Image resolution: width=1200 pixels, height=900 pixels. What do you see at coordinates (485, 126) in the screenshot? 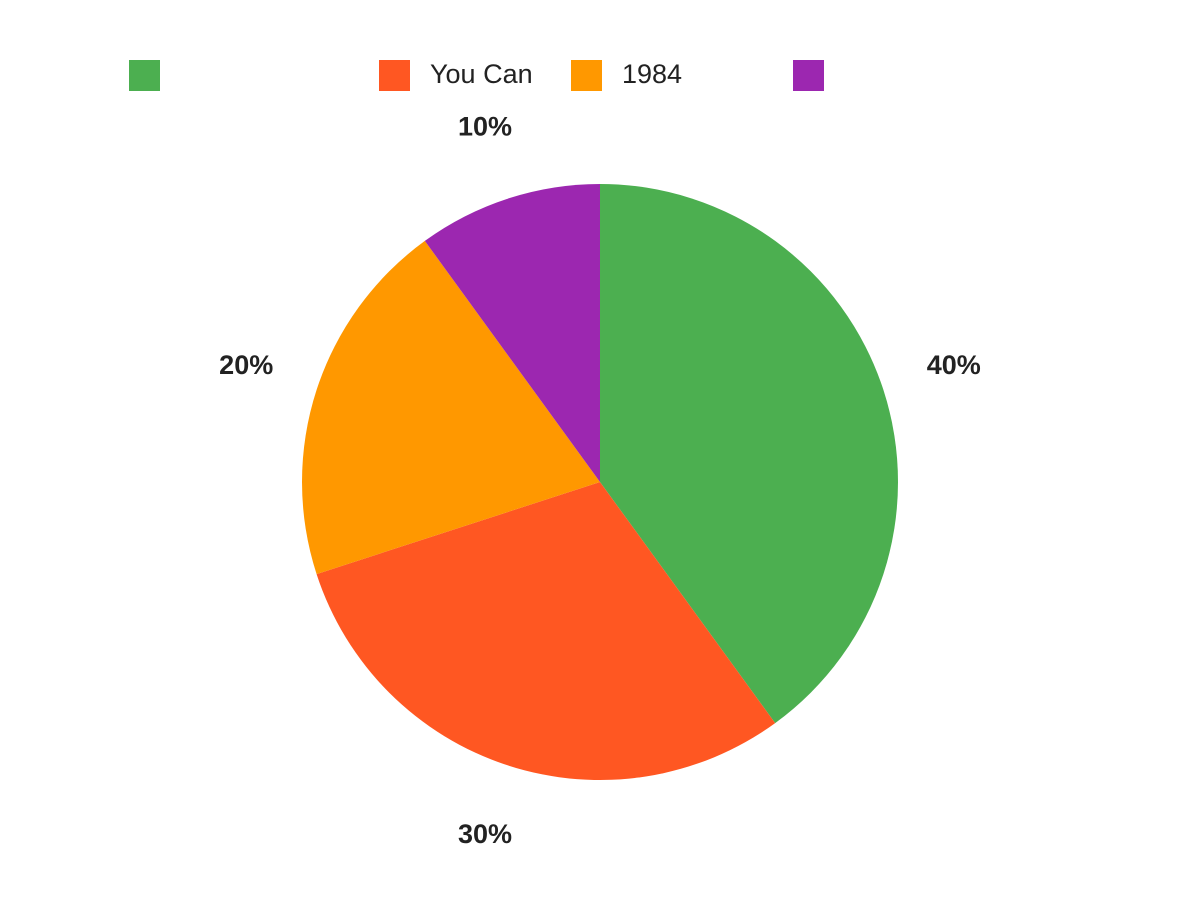
I see `value-label: 10%` at bounding box center [485, 126].